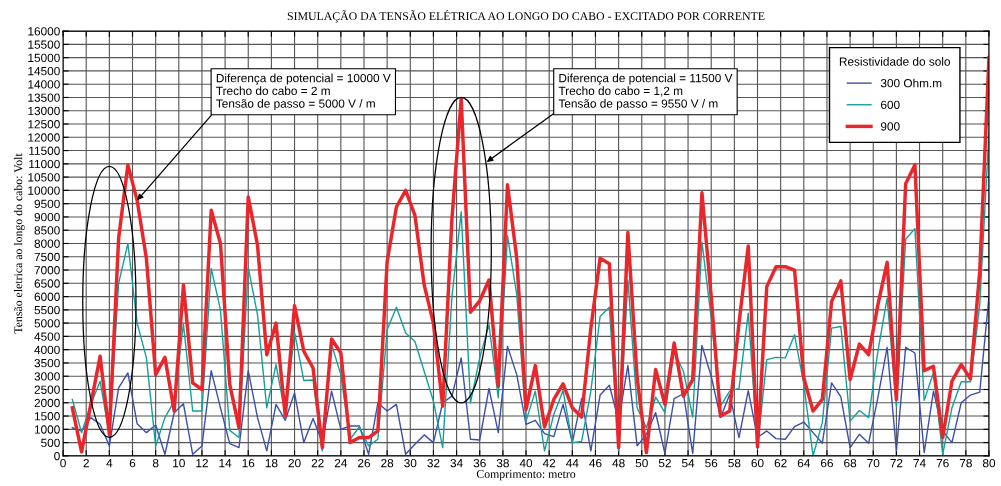 The image size is (1001, 486). Describe the element at coordinates (734, 463) in the screenshot. I see `x-tick-label: 58` at that location.